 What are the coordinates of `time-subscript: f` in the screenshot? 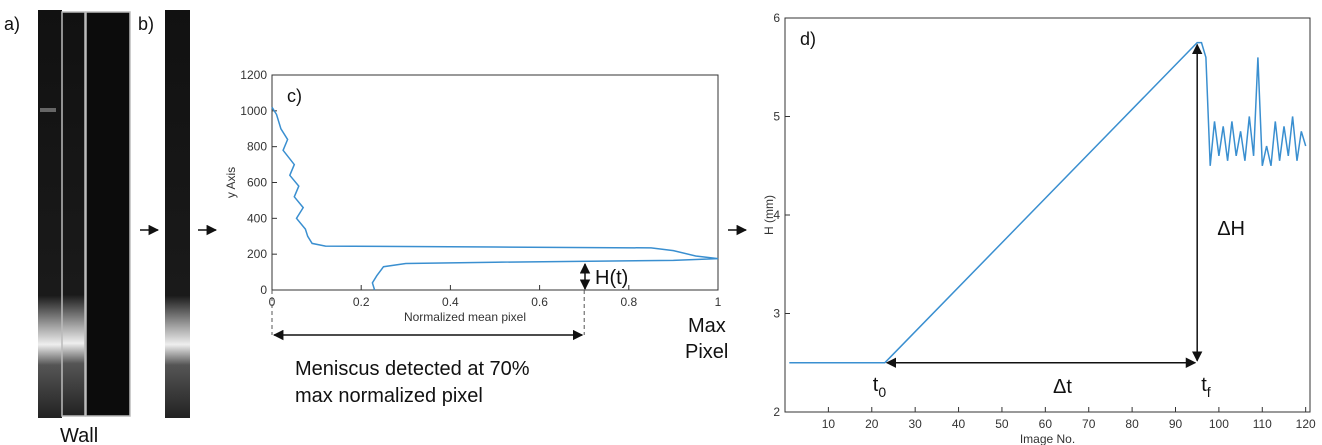 It's located at (1209, 392).